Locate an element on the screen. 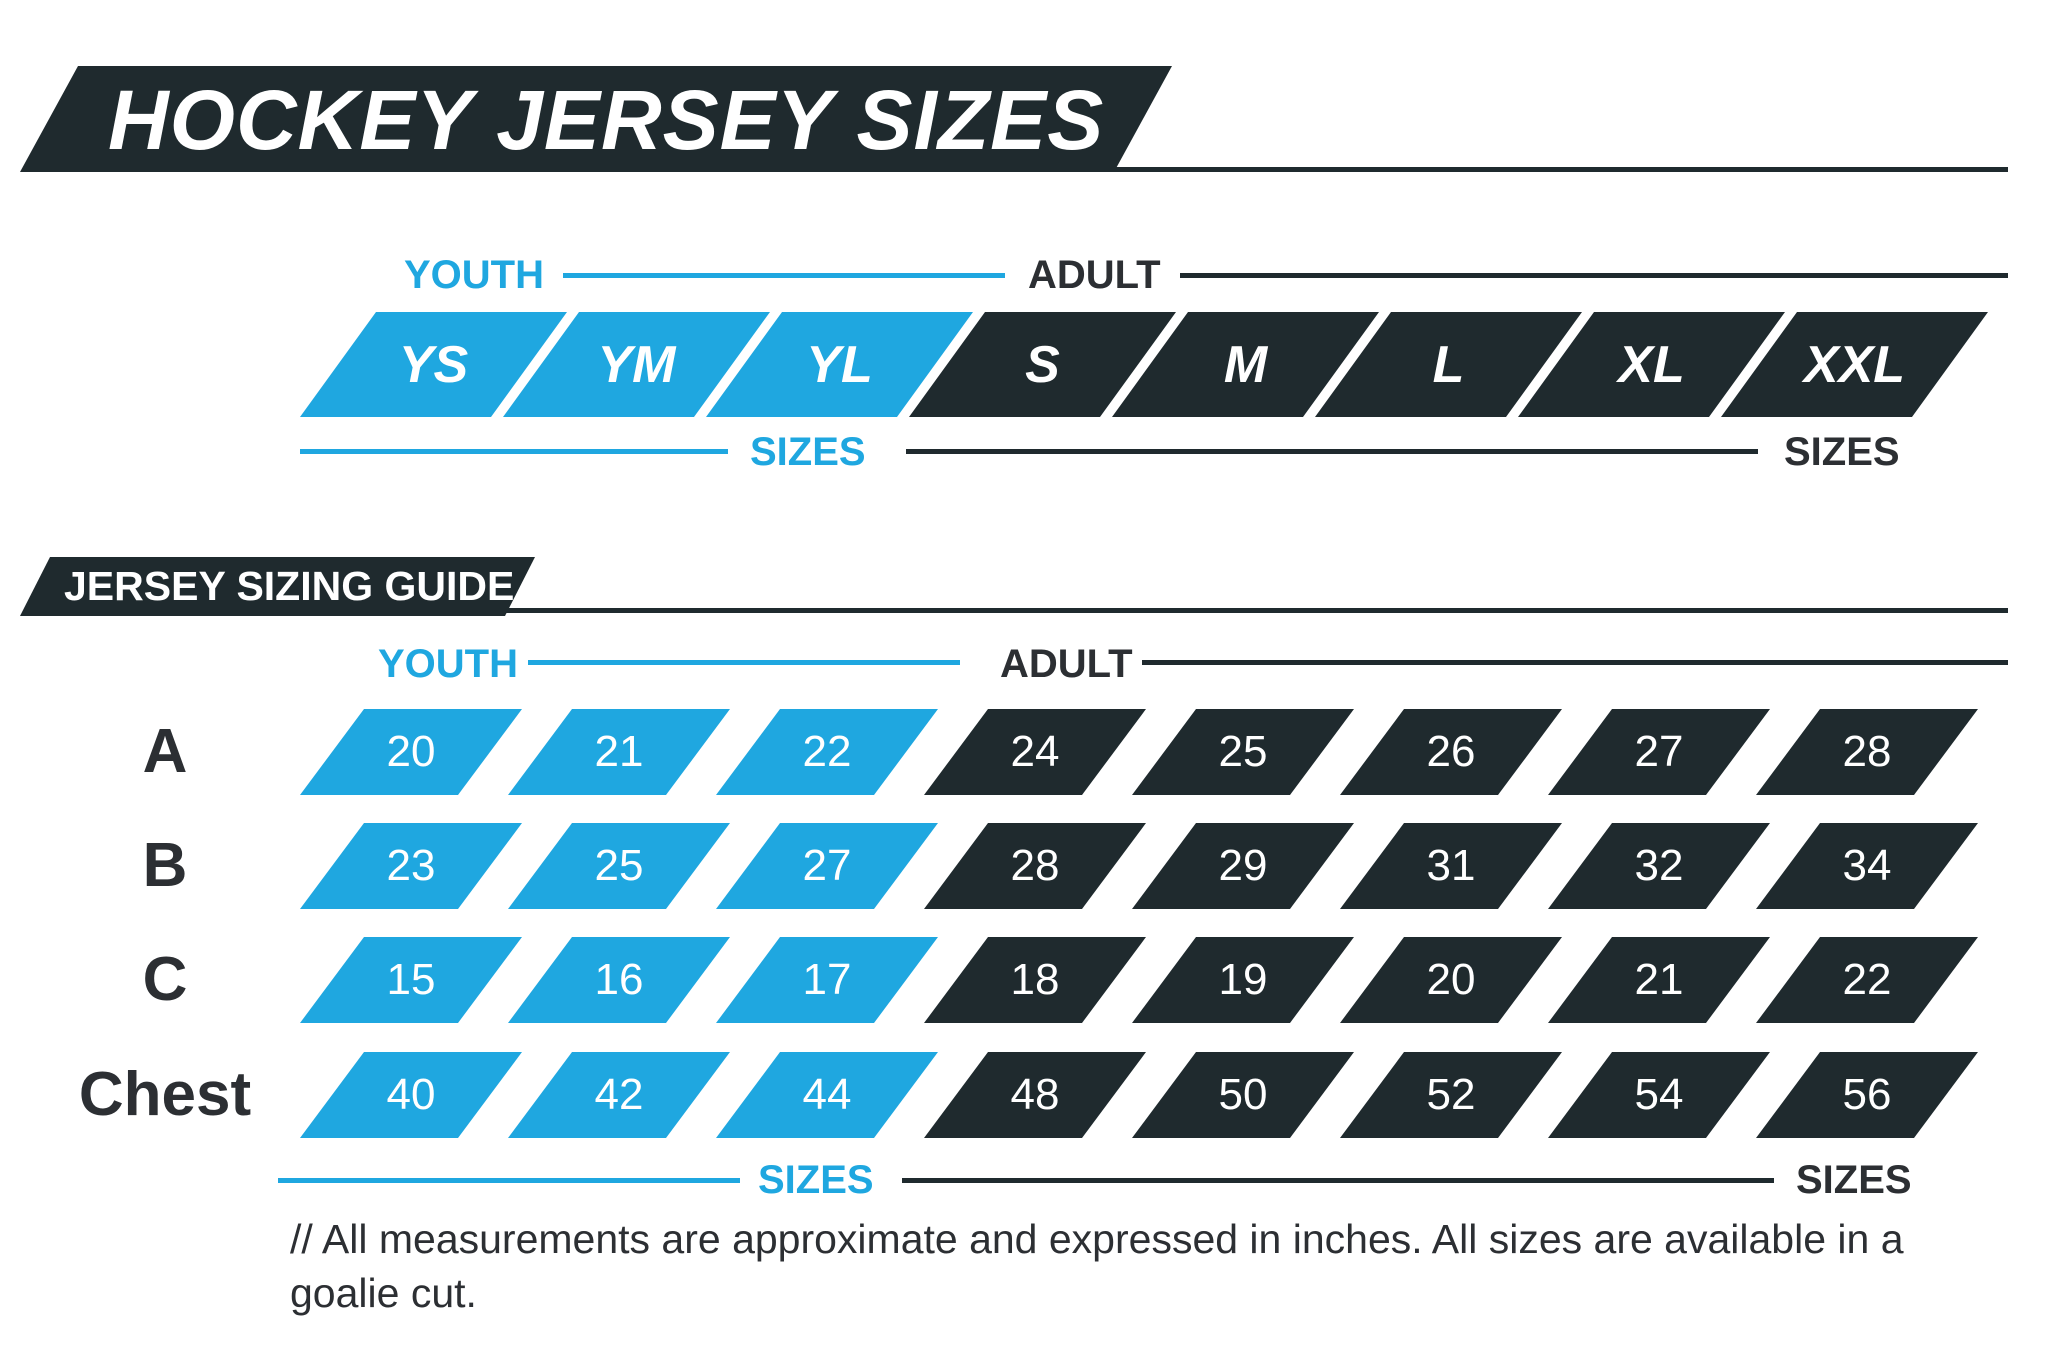 This screenshot has height=1350, width=2048. measurement-cell: 19 is located at coordinates (1243, 980).